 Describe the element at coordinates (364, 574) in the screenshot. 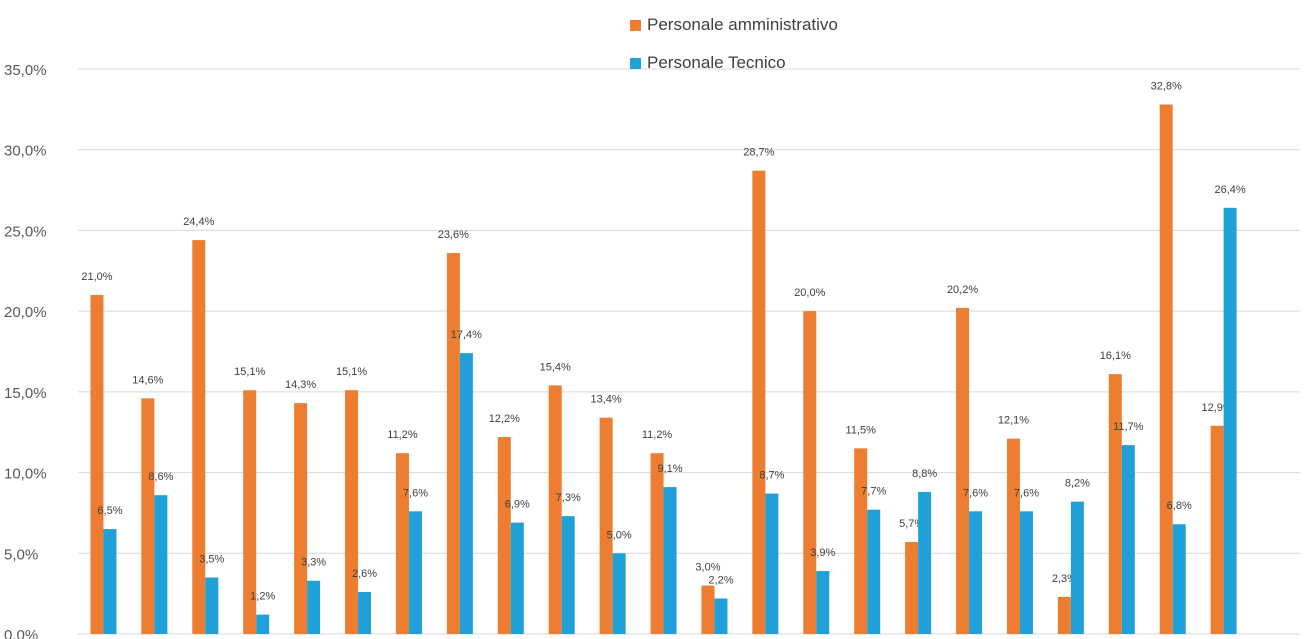

I see `data-label-tecnico: 2,6%` at that location.